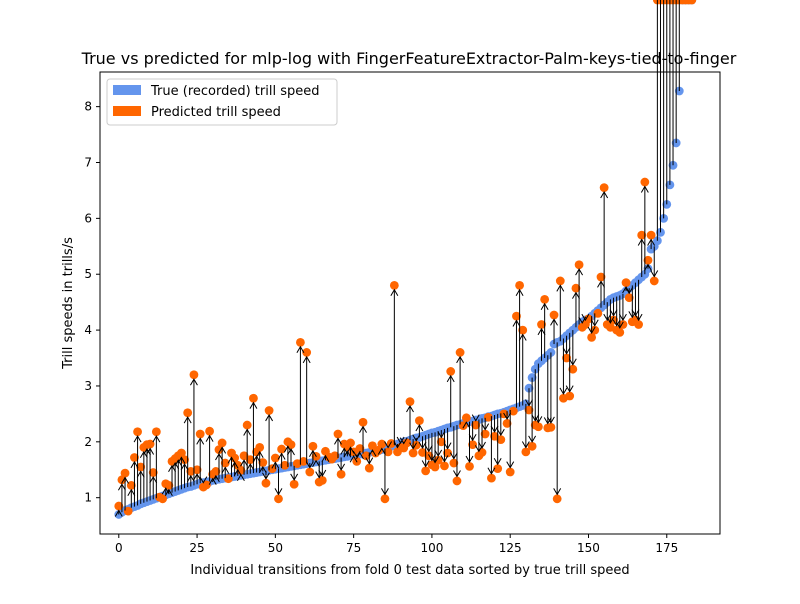  I want to click on legend-swatch-predicted, so click(127, 111).